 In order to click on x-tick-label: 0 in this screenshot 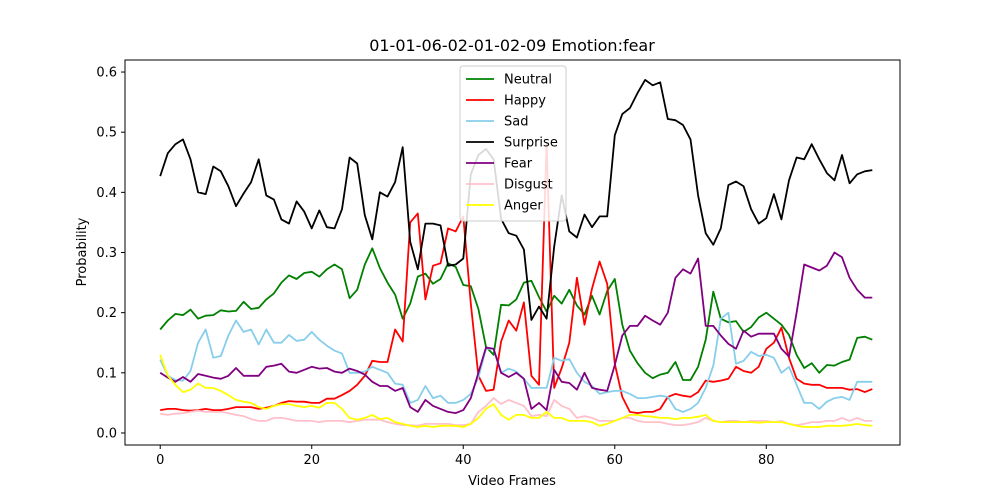, I will do `click(160, 460)`.